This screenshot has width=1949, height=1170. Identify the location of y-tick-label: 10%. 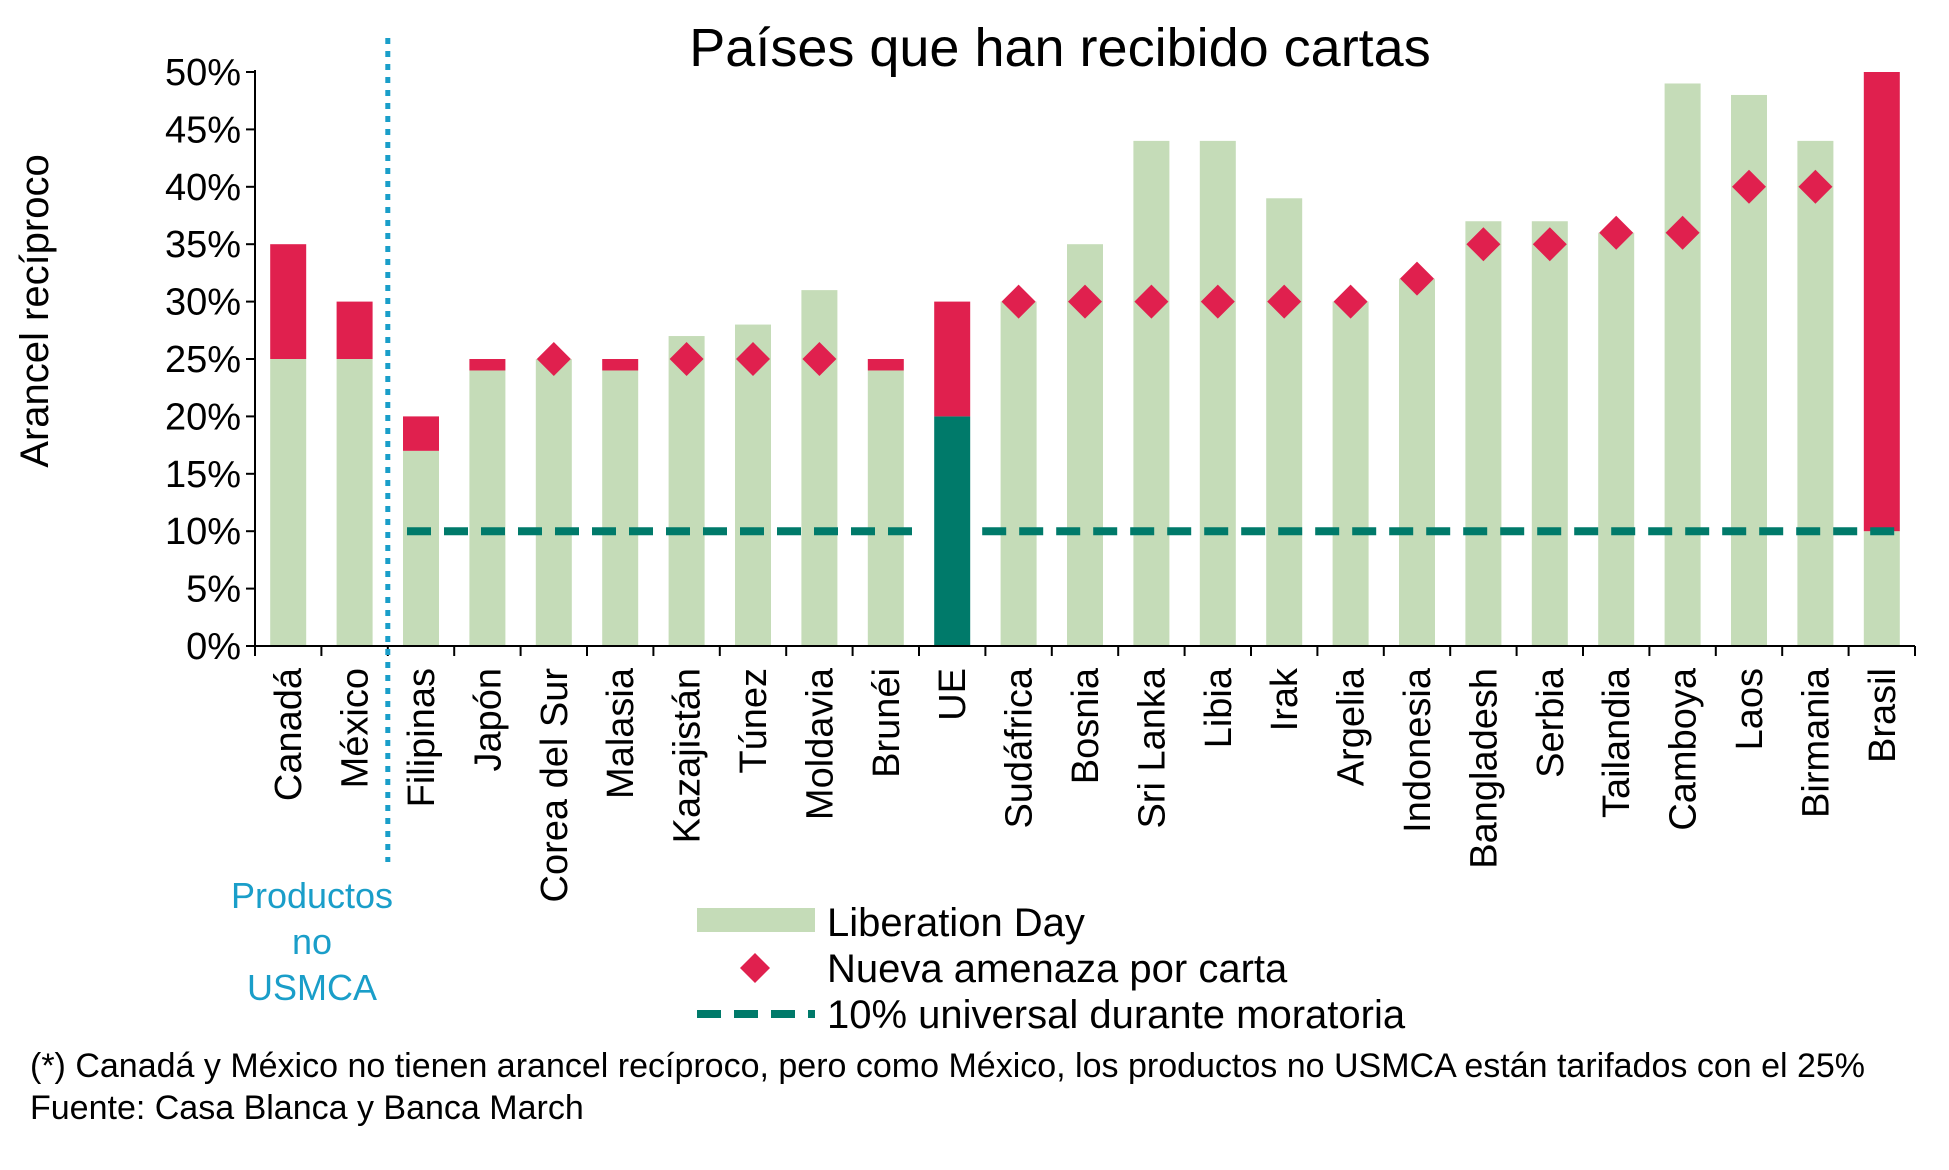
(203, 532).